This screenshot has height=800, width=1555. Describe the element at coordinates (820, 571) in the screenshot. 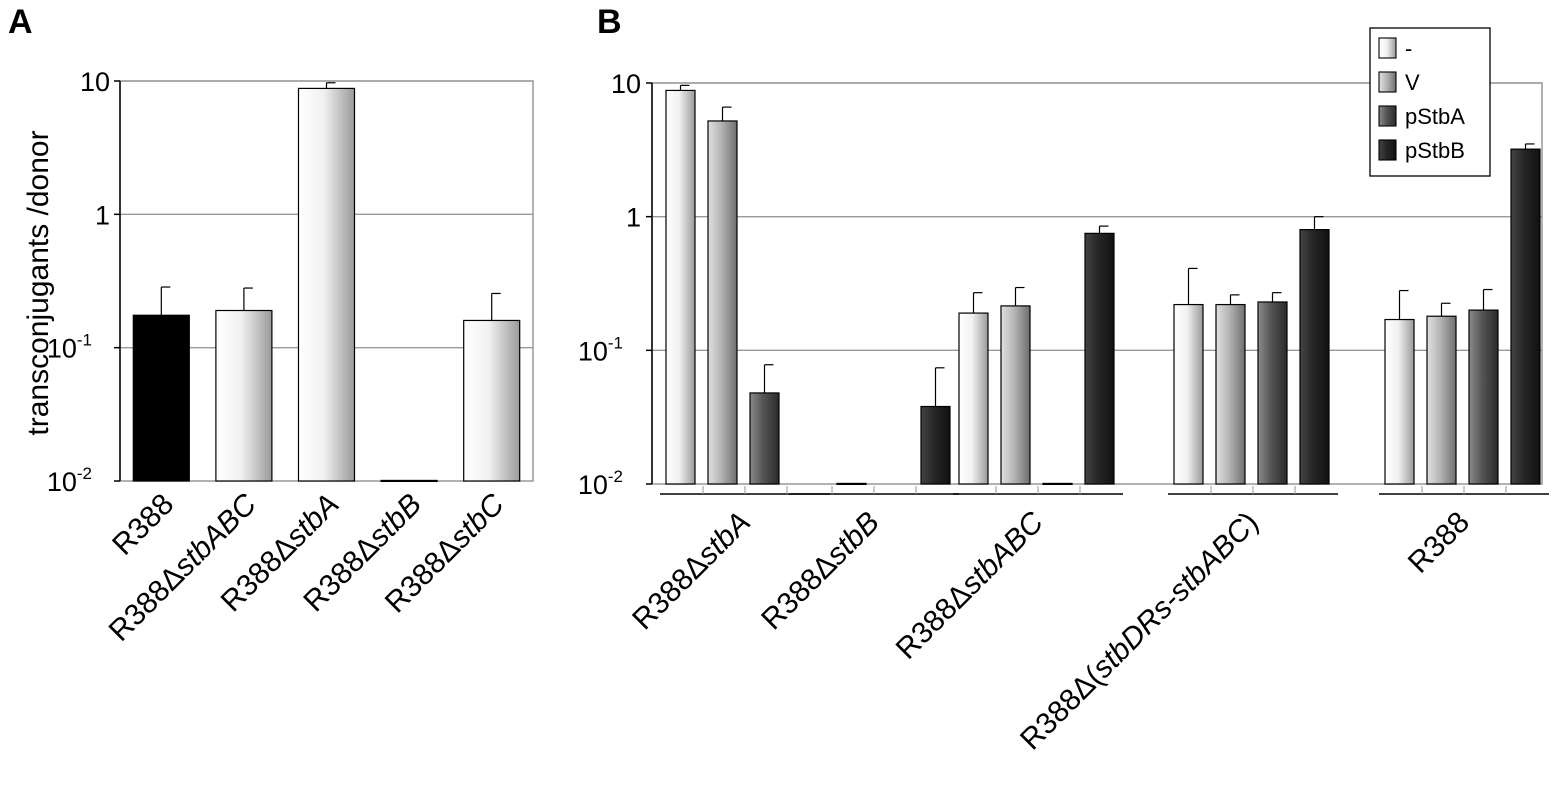

I see `b-category-label: R388ΔstbB` at that location.